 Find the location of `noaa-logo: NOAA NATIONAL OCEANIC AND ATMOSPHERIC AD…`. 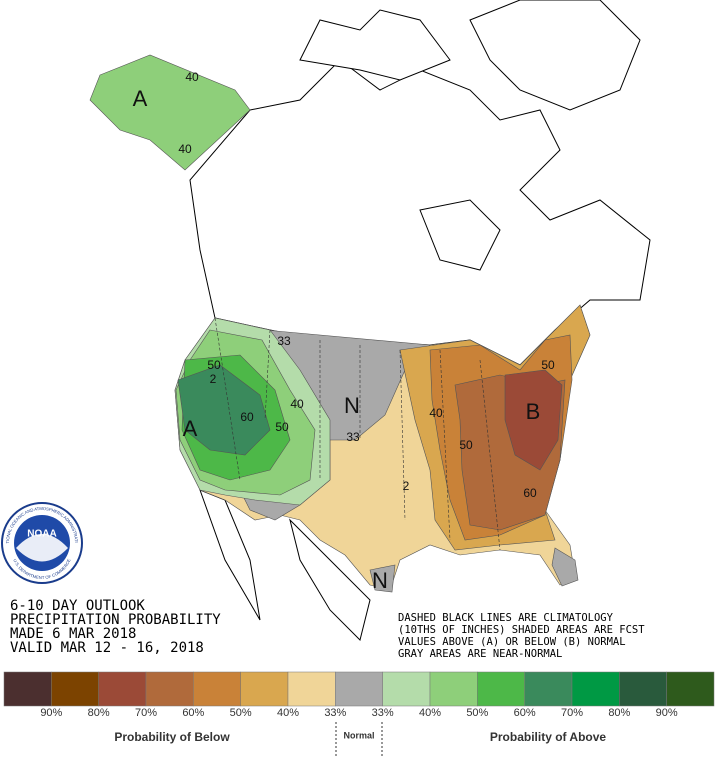

noaa-logo: NOAA NATIONAL OCEANIC AND ATMOSPHERIC AD… is located at coordinates (41, 292).